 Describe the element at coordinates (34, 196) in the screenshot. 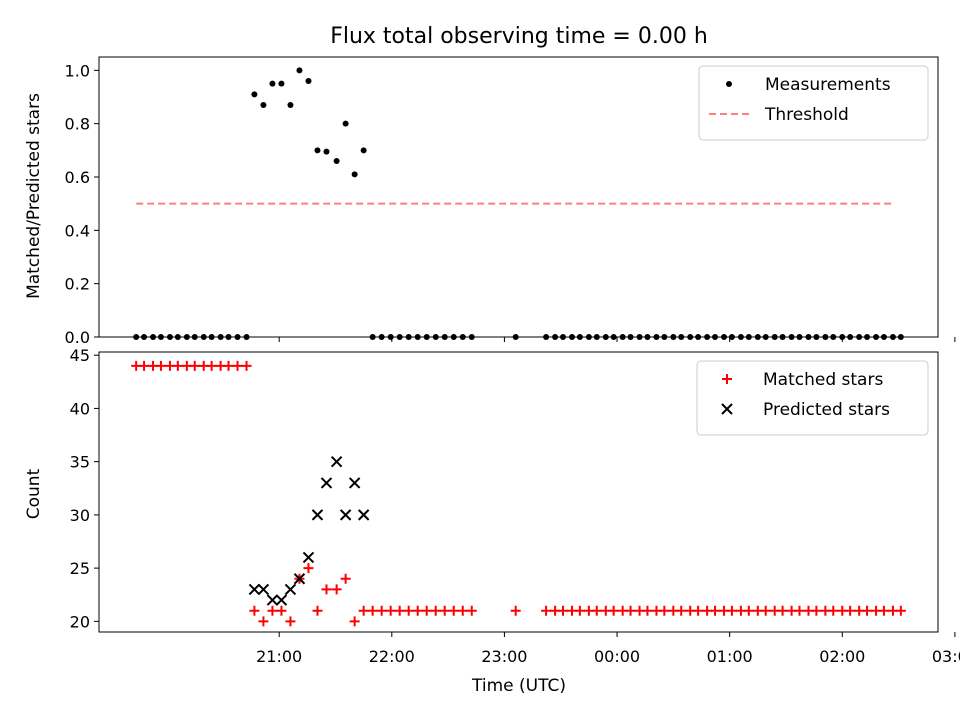

I see `top-y-axis-label: Matched/Predicted stars` at that location.